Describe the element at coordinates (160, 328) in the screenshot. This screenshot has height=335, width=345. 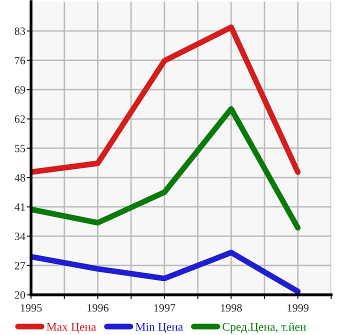
I see `legend-label: Min Цена` at that location.